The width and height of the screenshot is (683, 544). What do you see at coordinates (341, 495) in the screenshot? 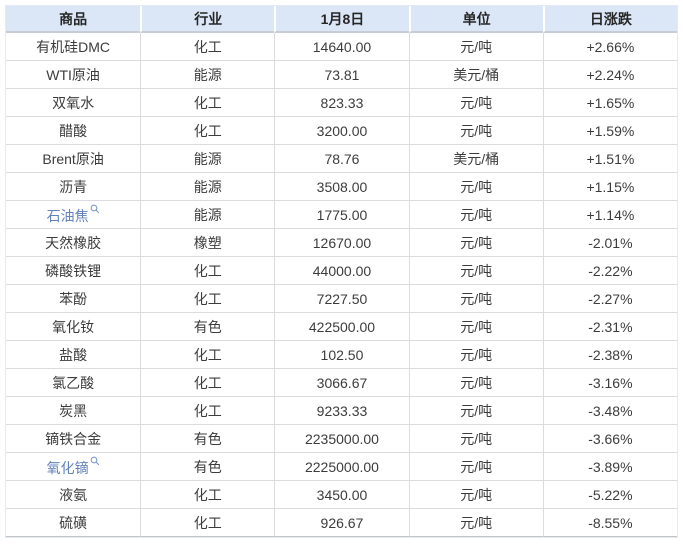
I see `price-cell: 3450.00` at bounding box center [341, 495].